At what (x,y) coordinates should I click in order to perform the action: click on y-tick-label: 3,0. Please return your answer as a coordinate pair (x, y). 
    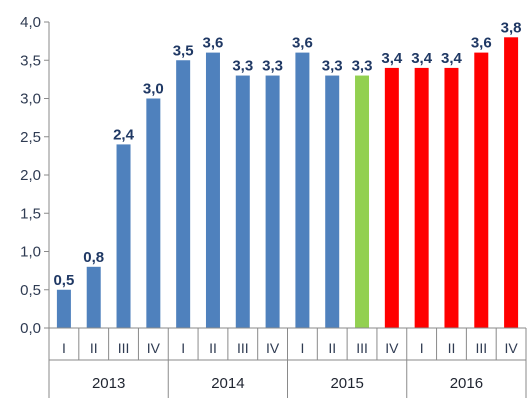
    Looking at the image, I should click on (30, 99).